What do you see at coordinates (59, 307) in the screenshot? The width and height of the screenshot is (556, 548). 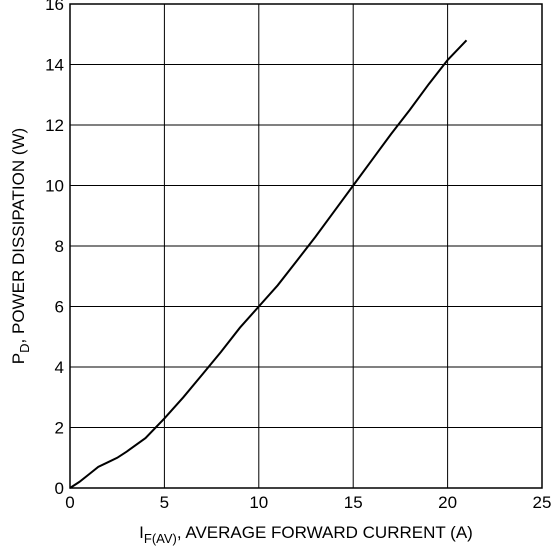 I see `y-tick-label: 6` at bounding box center [59, 307].